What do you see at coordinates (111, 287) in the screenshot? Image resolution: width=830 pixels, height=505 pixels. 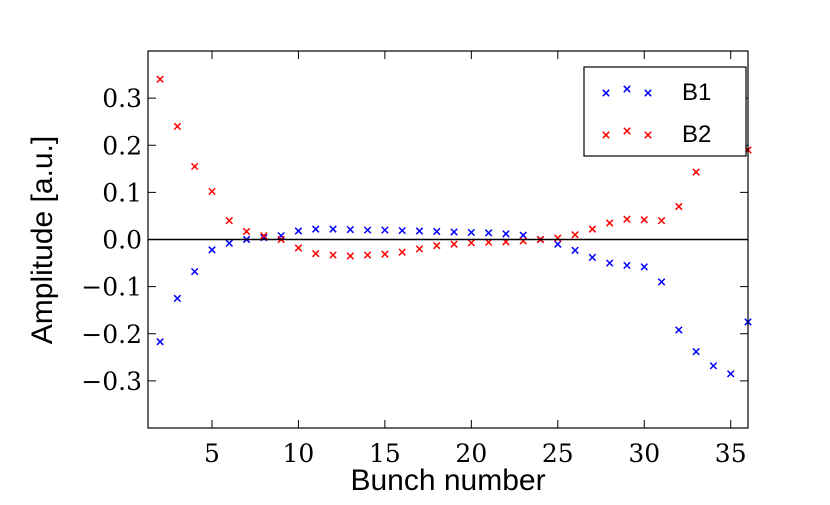 I see `y-tick-label: −0.1` at bounding box center [111, 287].